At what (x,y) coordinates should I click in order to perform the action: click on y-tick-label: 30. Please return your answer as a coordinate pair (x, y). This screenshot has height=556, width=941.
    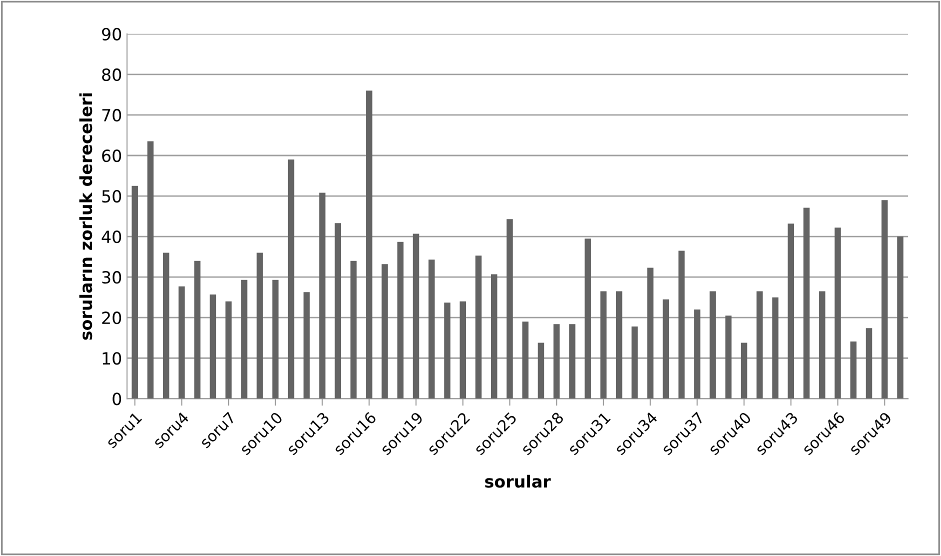
    Looking at the image, I should click on (112, 277).